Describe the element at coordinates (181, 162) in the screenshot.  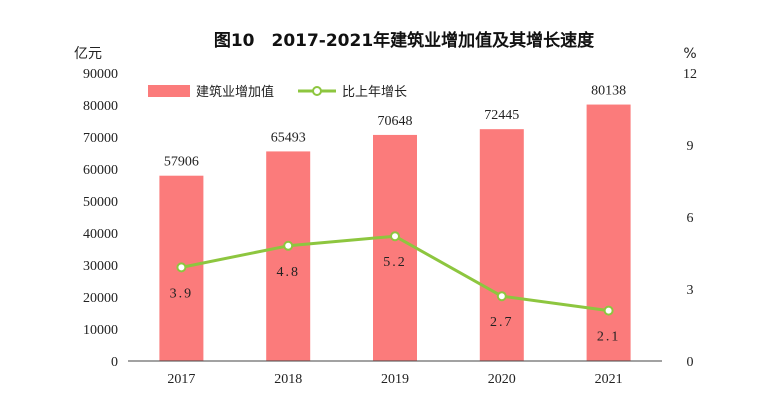
I see `bar-value-label: 57906` at that location.